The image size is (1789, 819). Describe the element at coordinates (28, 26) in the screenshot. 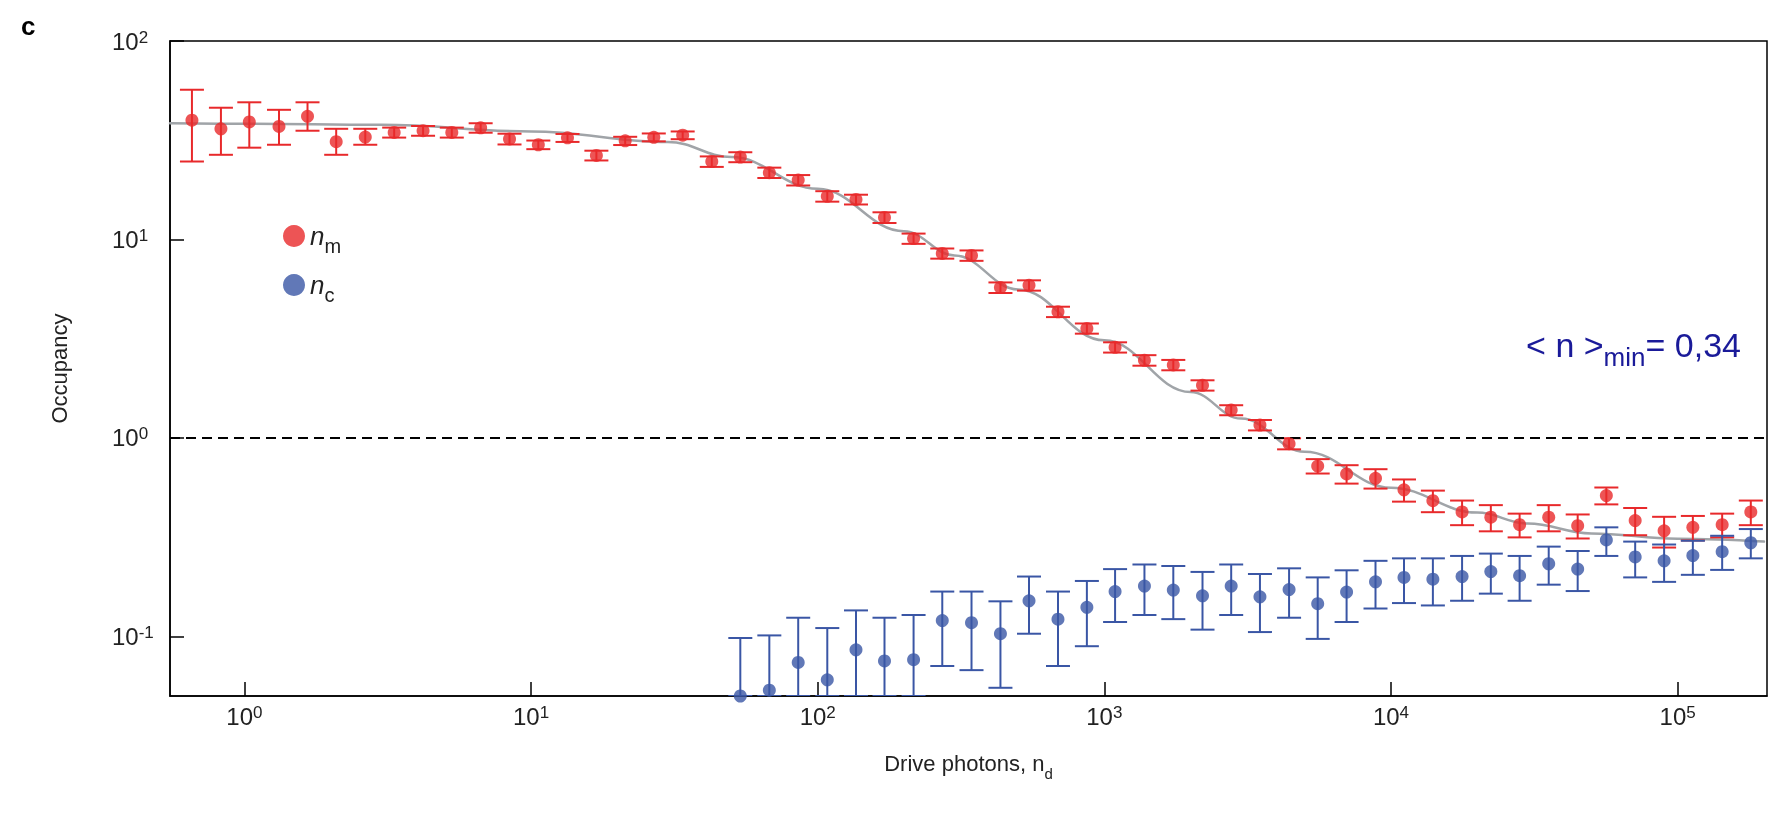

I see `chart-title: c` at that location.